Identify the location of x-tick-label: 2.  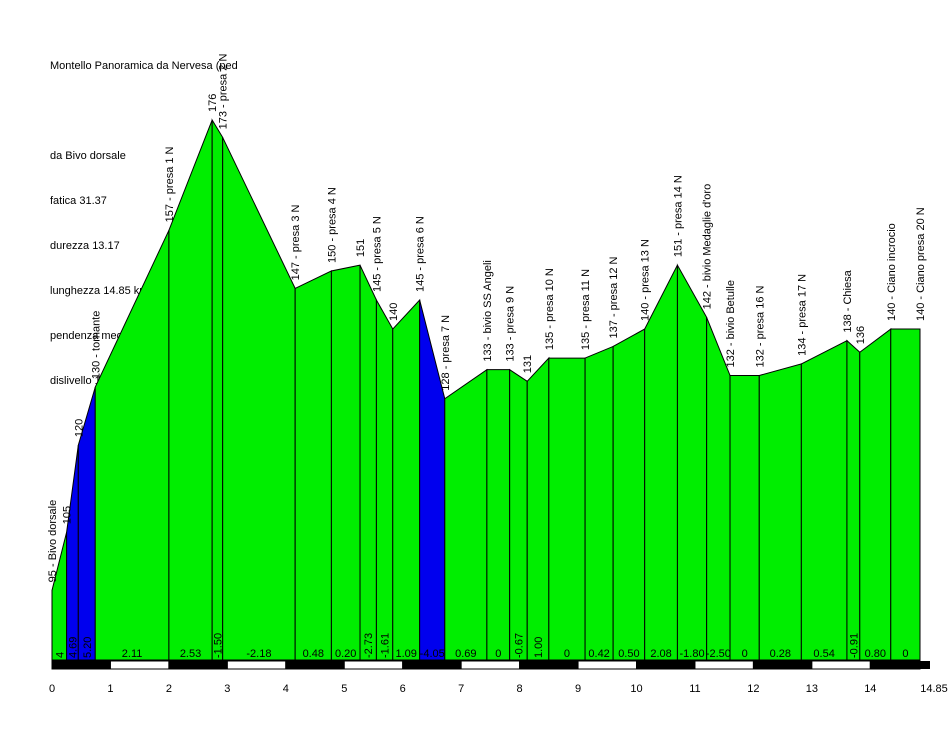
(169, 689).